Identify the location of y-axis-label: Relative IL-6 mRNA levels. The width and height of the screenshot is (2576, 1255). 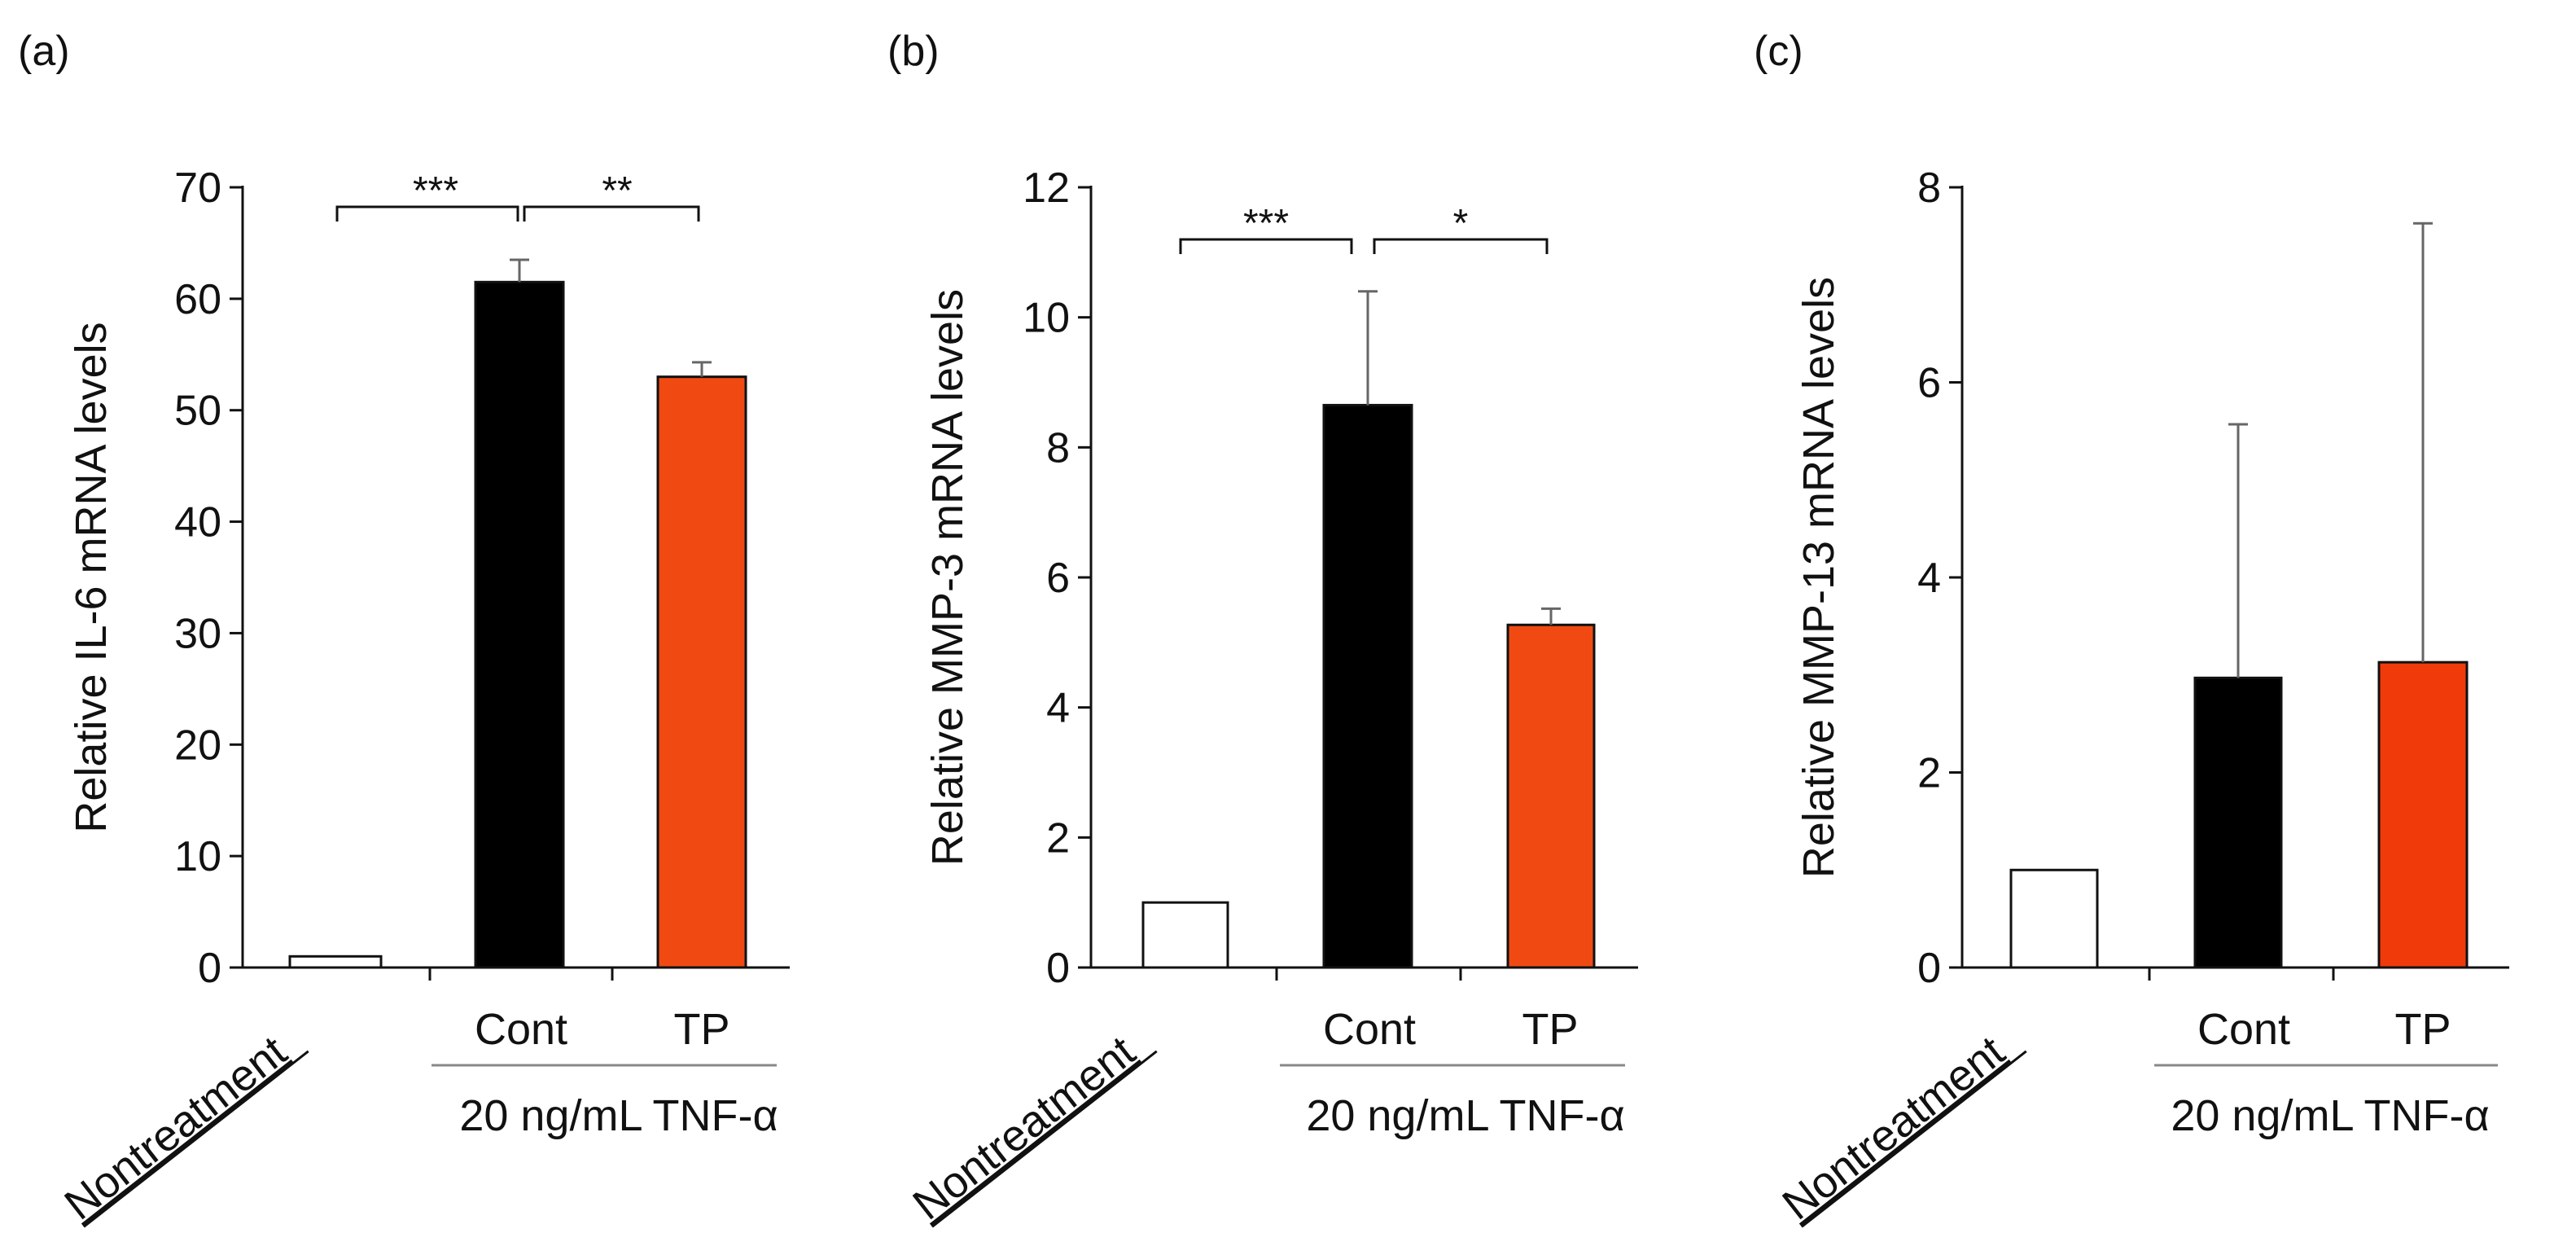
(91, 577).